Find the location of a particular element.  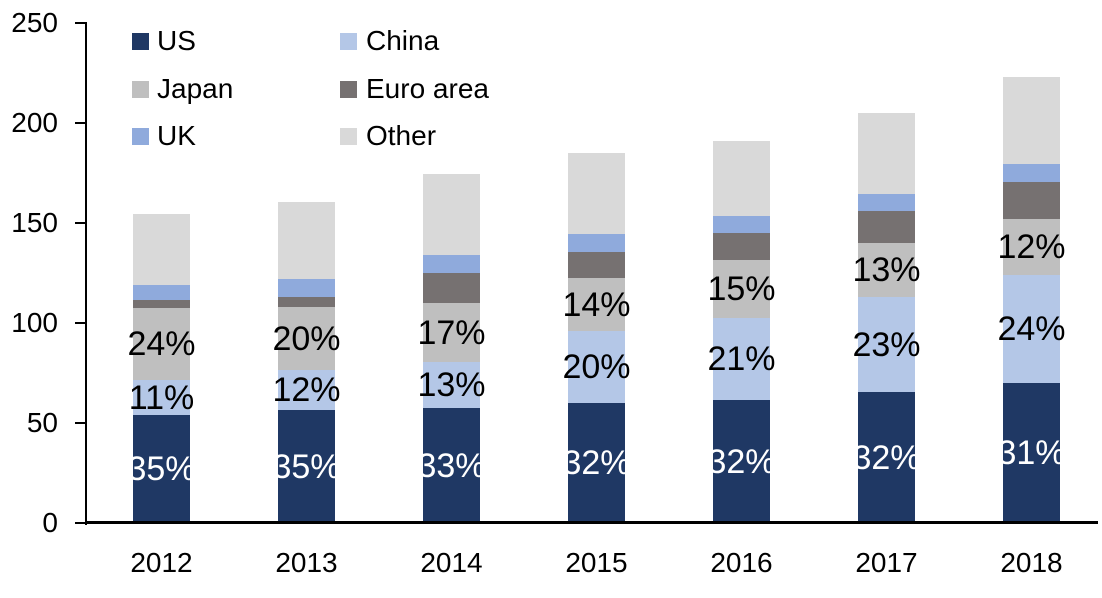

bar-segment-label: 17% is located at coordinates (451, 332).